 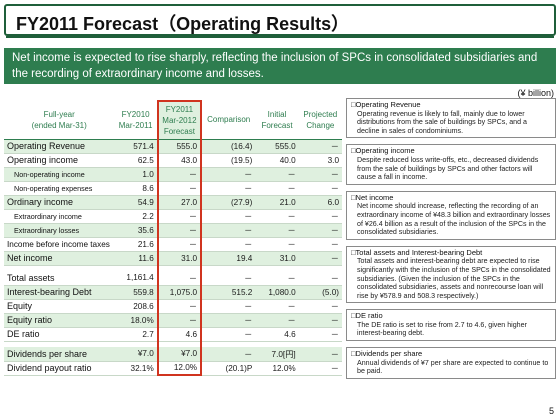 I want to click on cell-comparison: (16.4), so click(x=228, y=146).